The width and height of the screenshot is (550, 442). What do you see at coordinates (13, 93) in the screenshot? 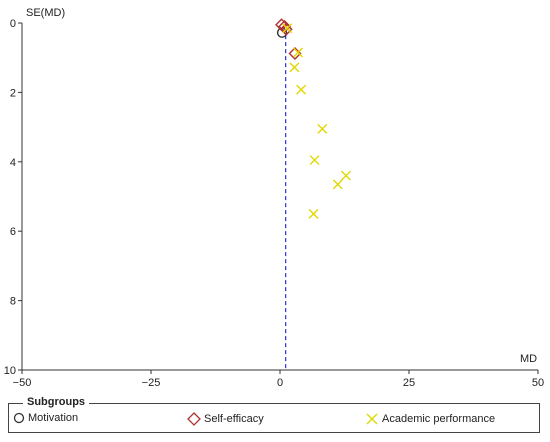
I see `y-tick-label: 2` at bounding box center [13, 93].